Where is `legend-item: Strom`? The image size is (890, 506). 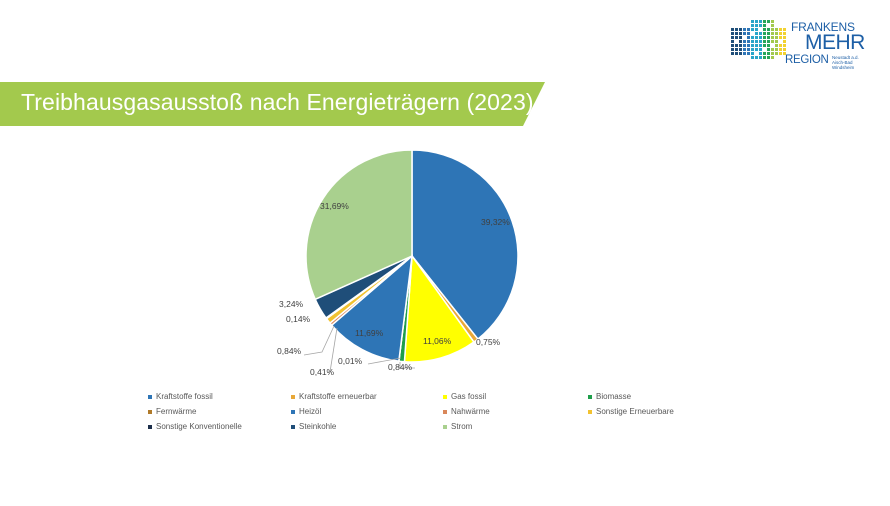
legend-item: Strom is located at coordinates (457, 426).